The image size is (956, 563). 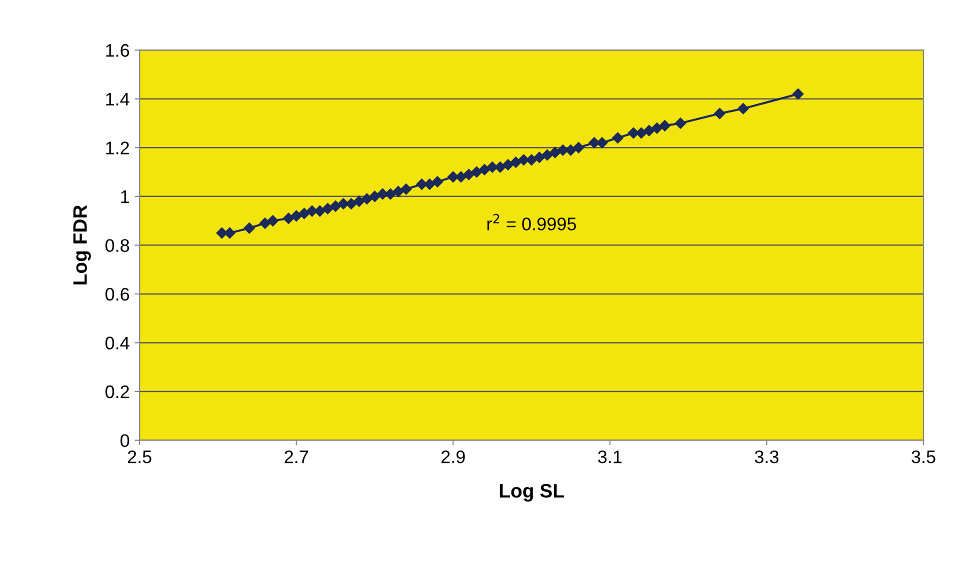 I want to click on x-tick-label: 2.5, so click(x=140, y=457).